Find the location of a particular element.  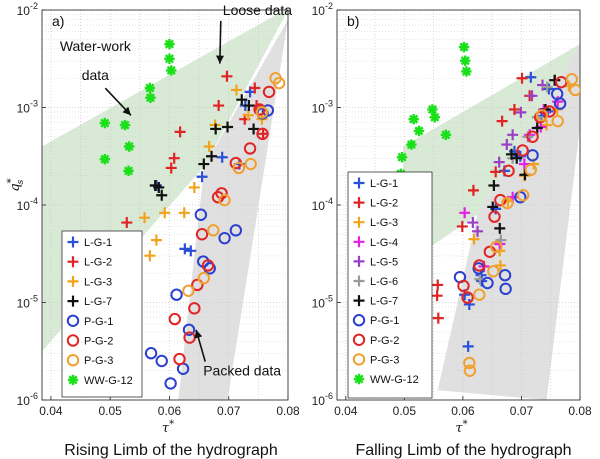

y-tick-label: 10⁻⁵ is located at coordinates (322, 302).